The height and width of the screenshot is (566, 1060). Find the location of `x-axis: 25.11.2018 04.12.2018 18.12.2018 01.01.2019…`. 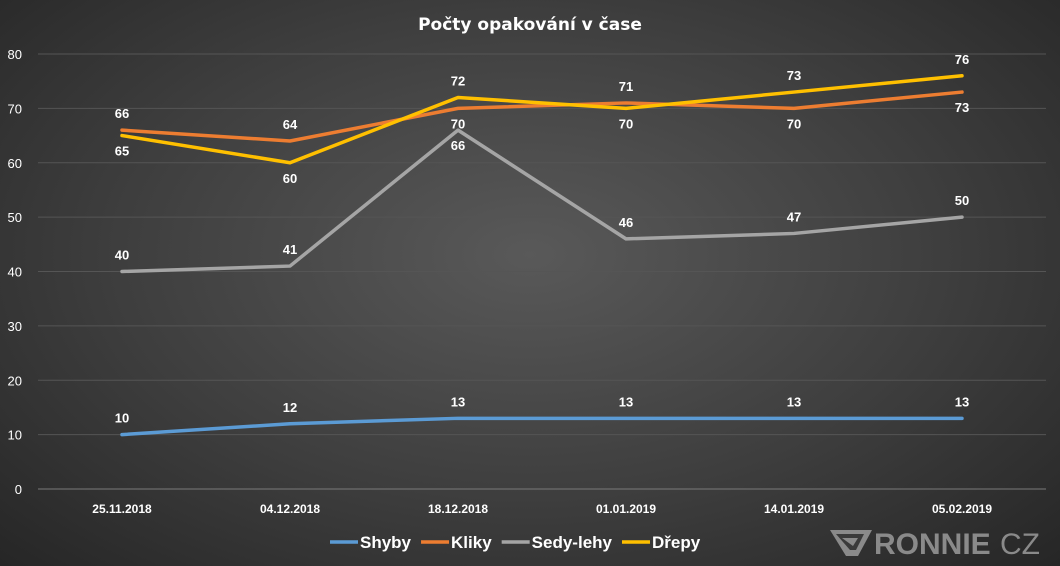

x-axis: 25.11.2018 04.12.2018 18.12.2018 01.01.2019… is located at coordinates (542, 509).